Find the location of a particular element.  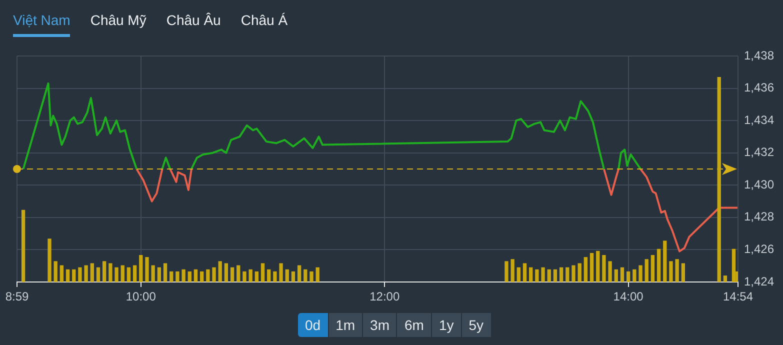

y-tick-label: 1,432 is located at coordinates (759, 152).